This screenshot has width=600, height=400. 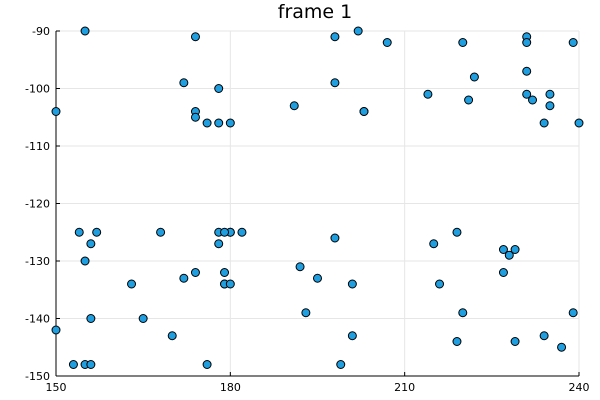 I want to click on y-tick-label: -90, so click(x=41, y=31).